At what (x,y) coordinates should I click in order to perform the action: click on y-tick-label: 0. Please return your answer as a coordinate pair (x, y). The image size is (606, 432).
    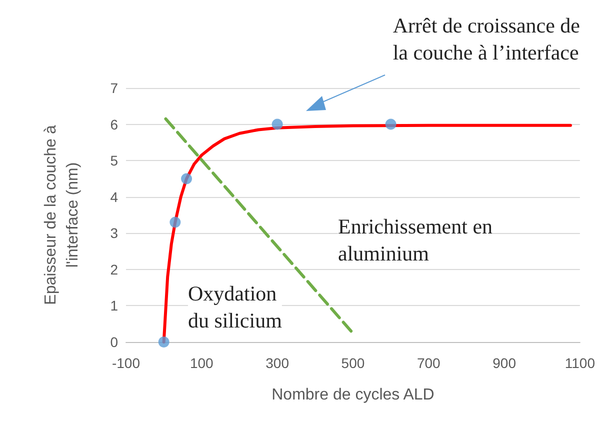
    Looking at the image, I should click on (114, 342).